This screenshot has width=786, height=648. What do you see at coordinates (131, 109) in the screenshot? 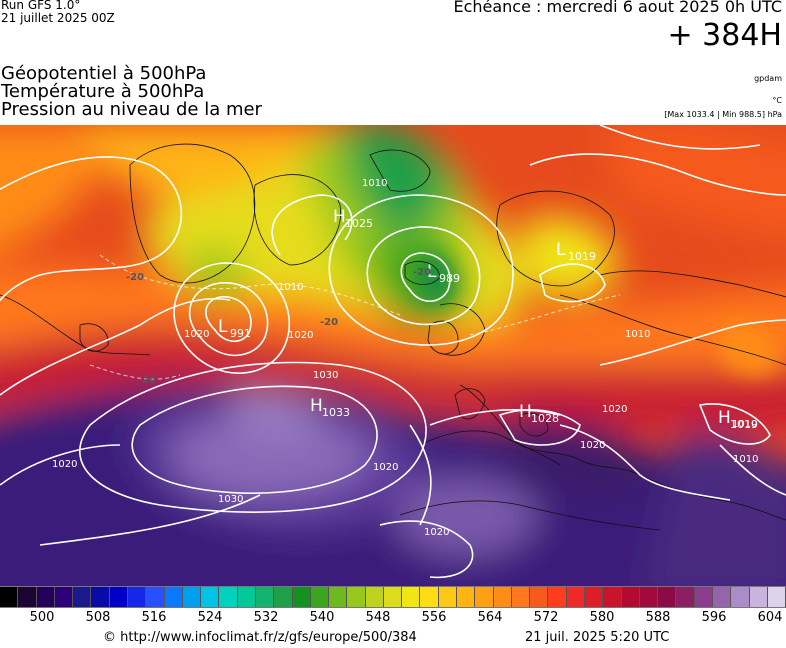
I see `param-pressure: Pression au niveau de la mer` at bounding box center [131, 109].